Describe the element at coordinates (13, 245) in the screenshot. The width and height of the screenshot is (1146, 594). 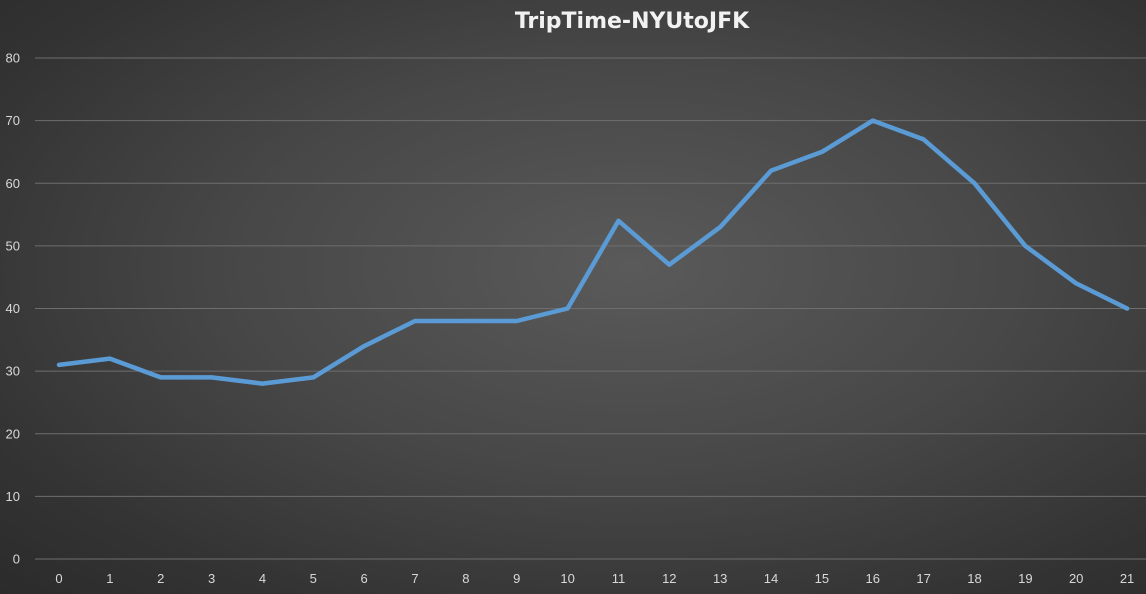
I see `y-tick-label: 50` at that location.